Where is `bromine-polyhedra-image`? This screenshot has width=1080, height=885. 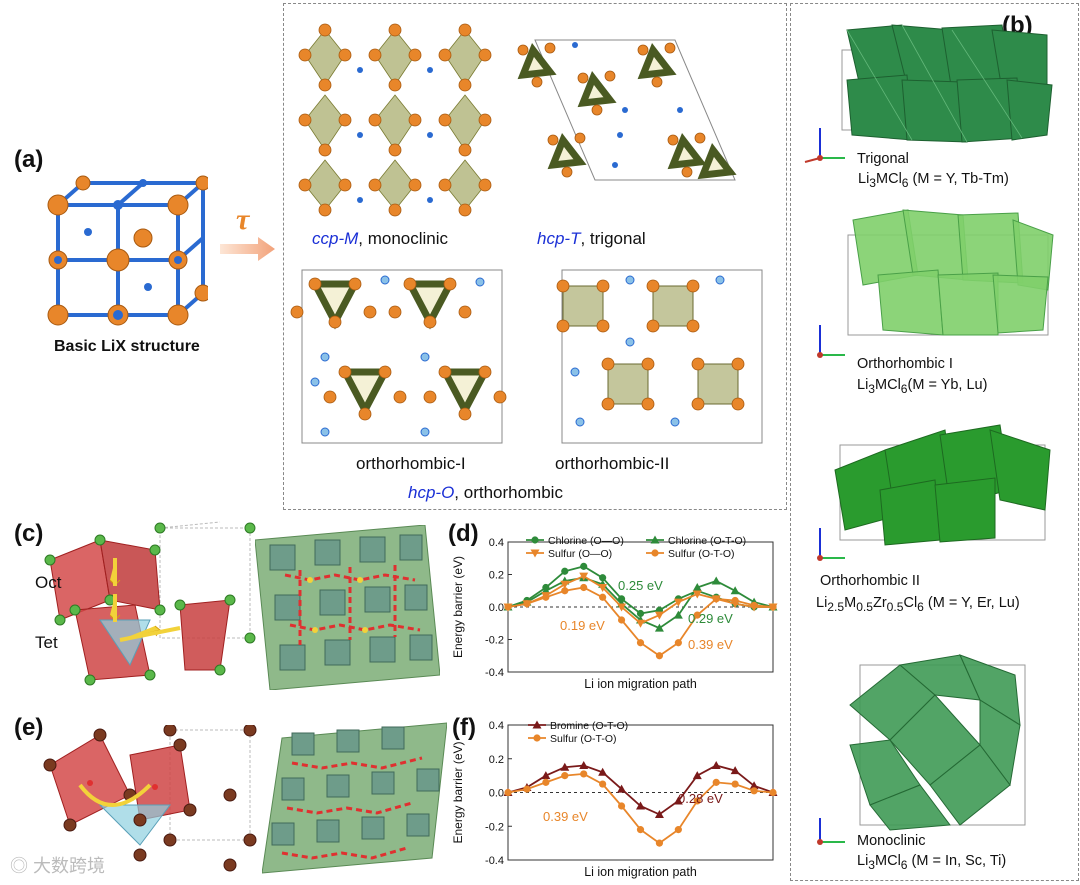 bromine-polyhedra-image is located at coordinates (150, 798).